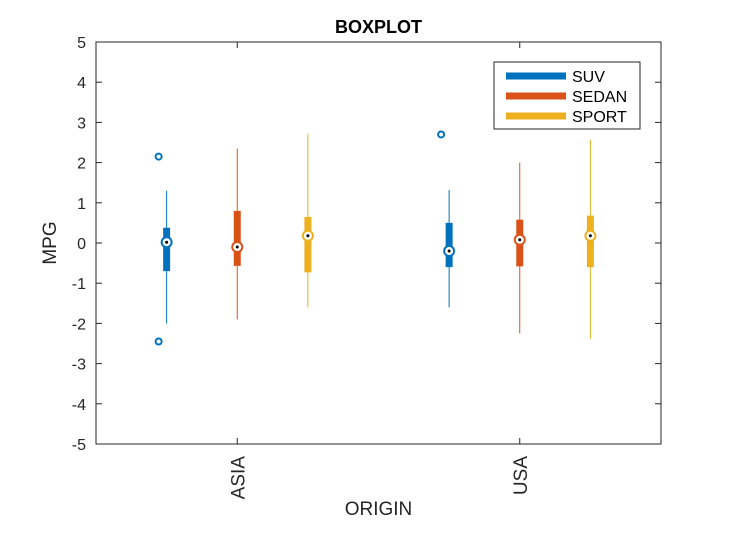 The width and height of the screenshot is (730, 558). Describe the element at coordinates (81, 83) in the screenshot. I see `y-tick-label: 4` at that location.